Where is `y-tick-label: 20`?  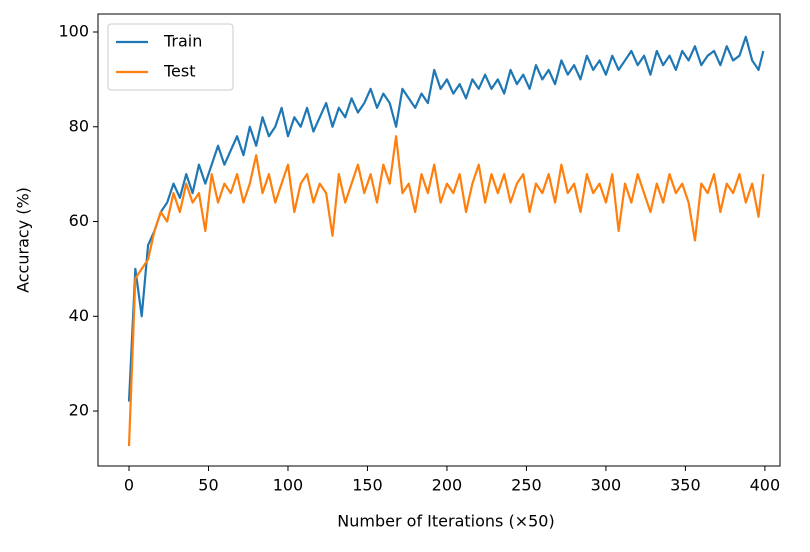
y-tick-label: 20 is located at coordinates (79, 410).